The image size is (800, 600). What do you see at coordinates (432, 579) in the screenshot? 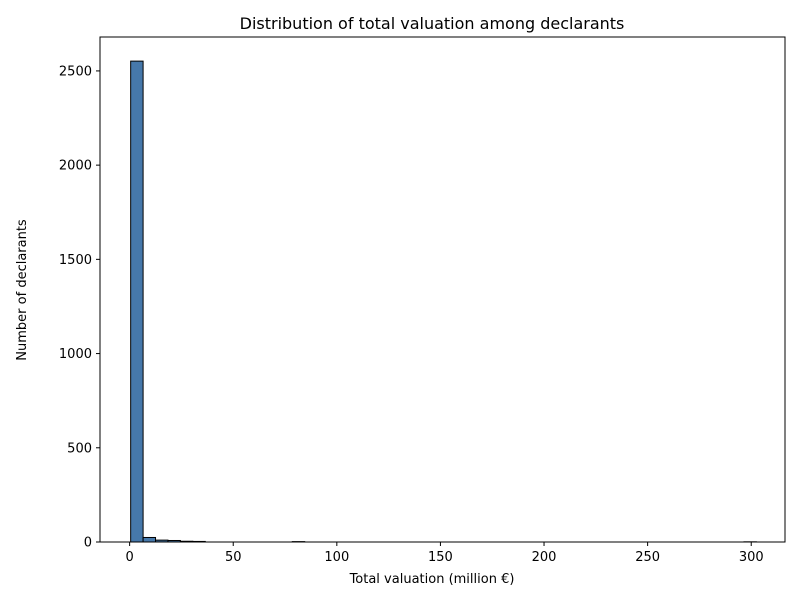
I see `x-axis-label: Total valuation (million €)` at bounding box center [432, 579].